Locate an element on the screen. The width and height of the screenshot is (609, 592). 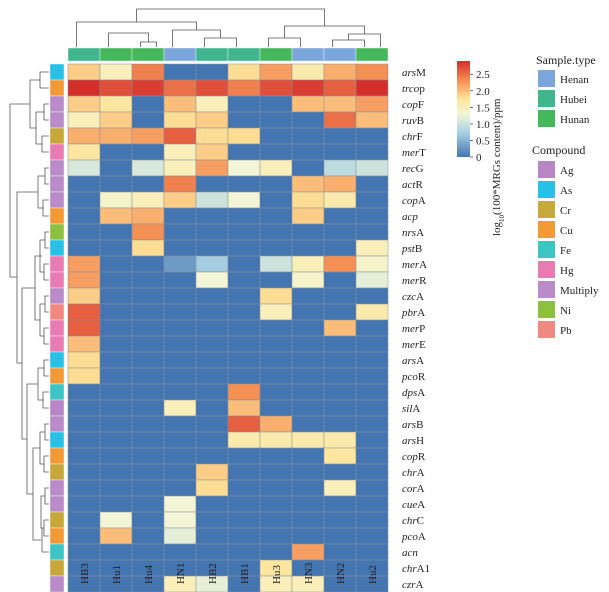
legend-swatch-henan is located at coordinates (546, 78).